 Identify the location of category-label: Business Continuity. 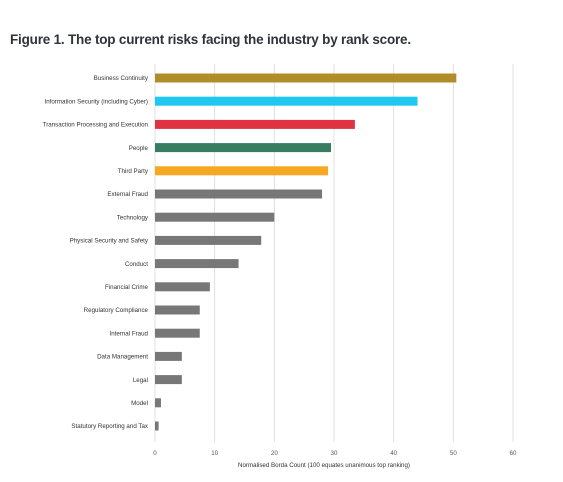
(121, 78).